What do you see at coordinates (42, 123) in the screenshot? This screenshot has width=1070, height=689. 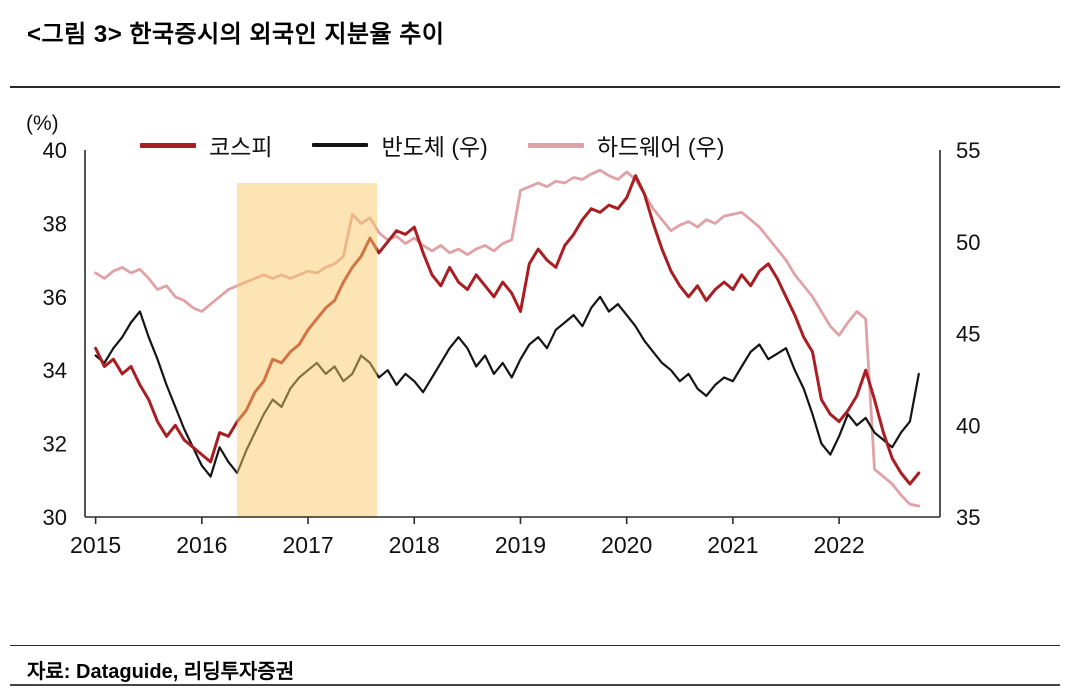 I see `left-axis-unit-label: (%)` at bounding box center [42, 123].